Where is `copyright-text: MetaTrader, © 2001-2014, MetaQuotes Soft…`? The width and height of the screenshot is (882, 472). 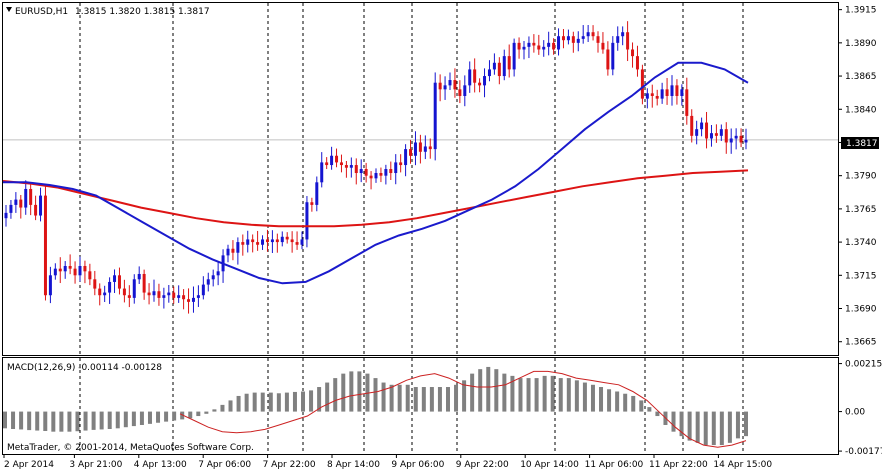 copyright-text: MetaTrader, © 2001-2014, MetaQuotes Soft… is located at coordinates (130, 448).